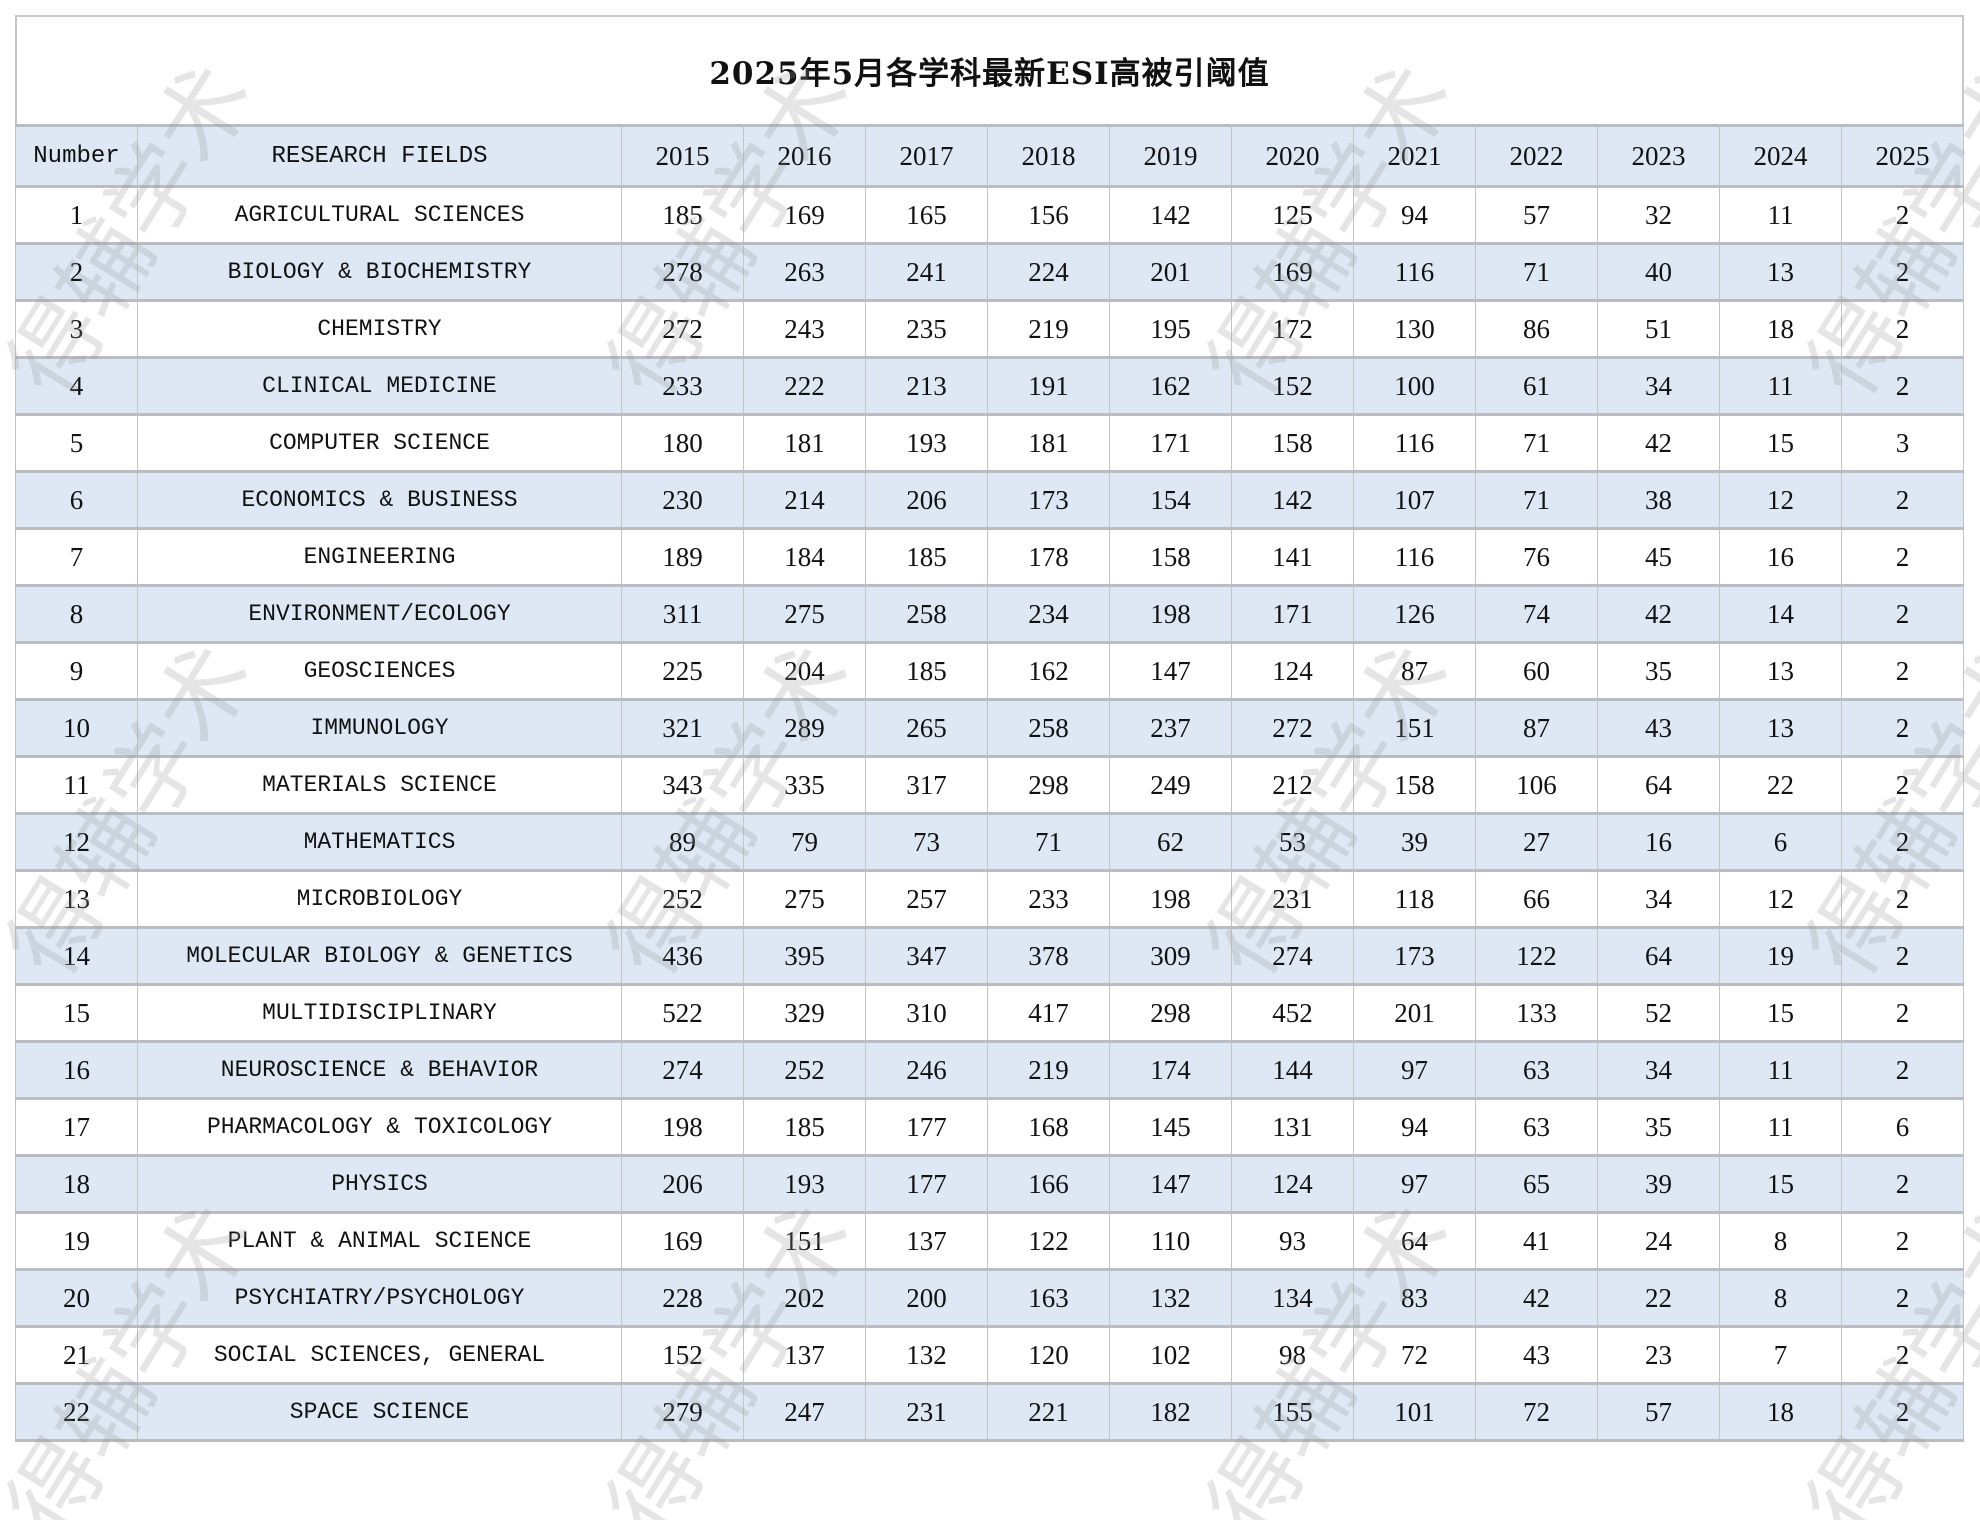 Image resolution: width=1980 pixels, height=1520 pixels. What do you see at coordinates (1658, 1355) in the screenshot?
I see `threshold-2023: 23` at bounding box center [1658, 1355].